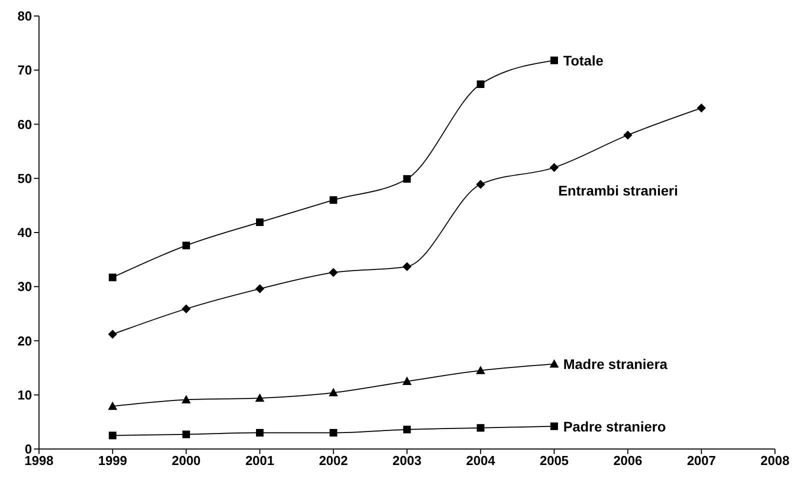 The height and width of the screenshot is (481, 793). What do you see at coordinates (25, 394) in the screenshot?
I see `y-tick-label: 10` at bounding box center [25, 394].